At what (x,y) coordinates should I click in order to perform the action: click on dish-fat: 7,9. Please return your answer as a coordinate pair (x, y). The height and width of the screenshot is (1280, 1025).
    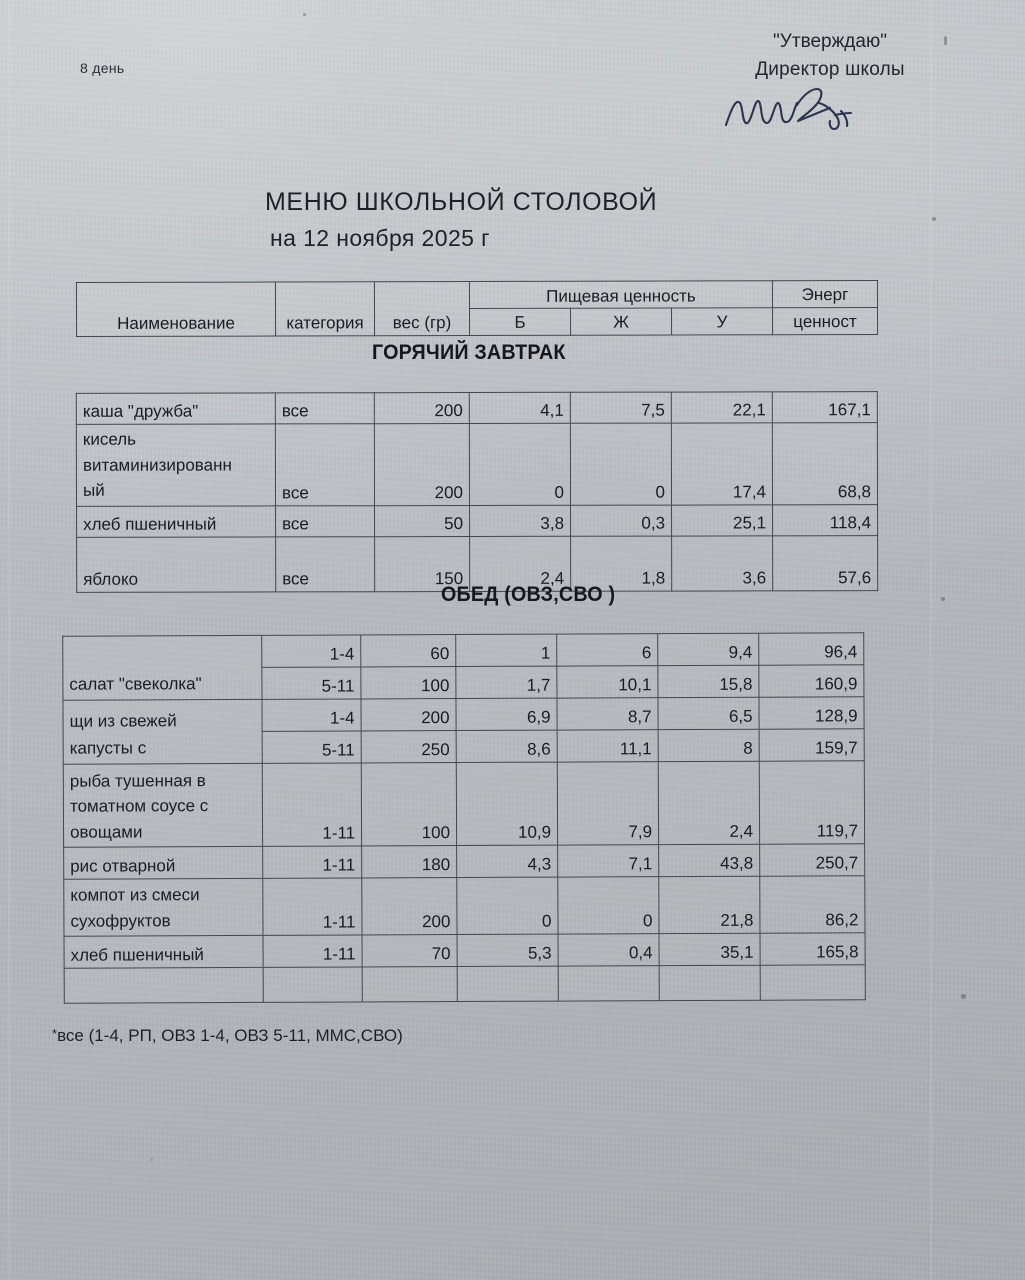
    Looking at the image, I should click on (608, 803).